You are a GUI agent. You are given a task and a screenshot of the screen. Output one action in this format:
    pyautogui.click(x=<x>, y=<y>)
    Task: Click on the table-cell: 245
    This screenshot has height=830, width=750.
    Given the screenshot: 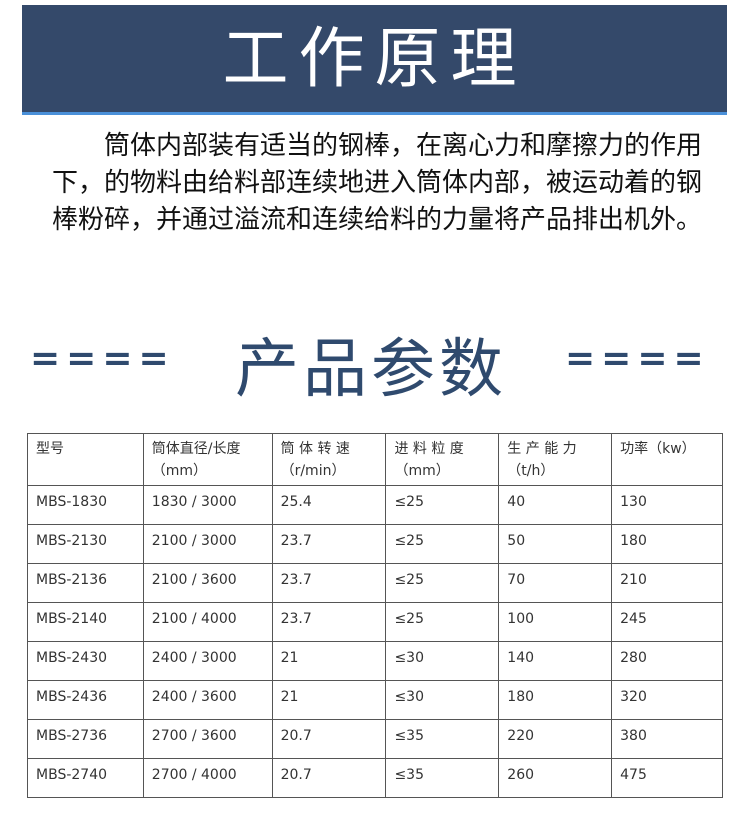 What is the action you would take?
    pyautogui.click(x=667, y=622)
    